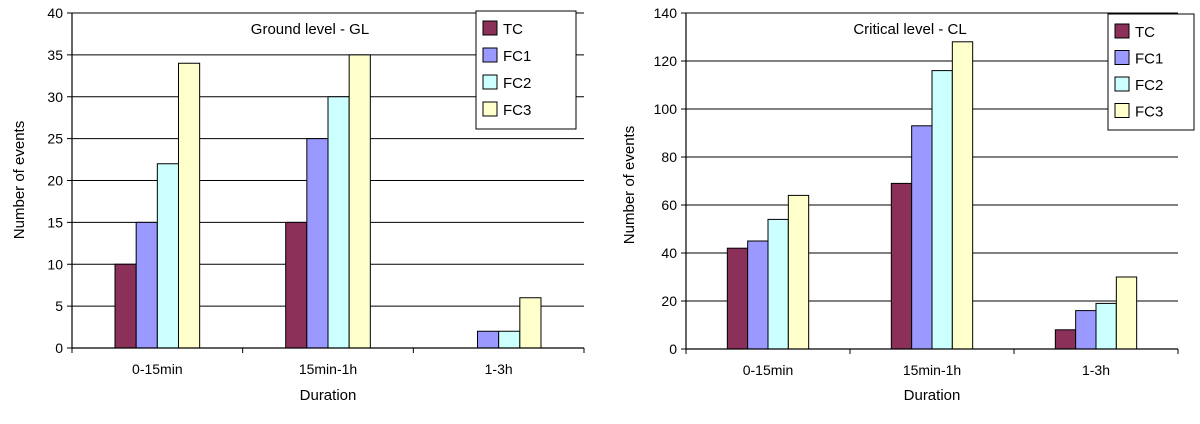  What do you see at coordinates (666, 109) in the screenshot?
I see `y-tick-label: 100` at bounding box center [666, 109].